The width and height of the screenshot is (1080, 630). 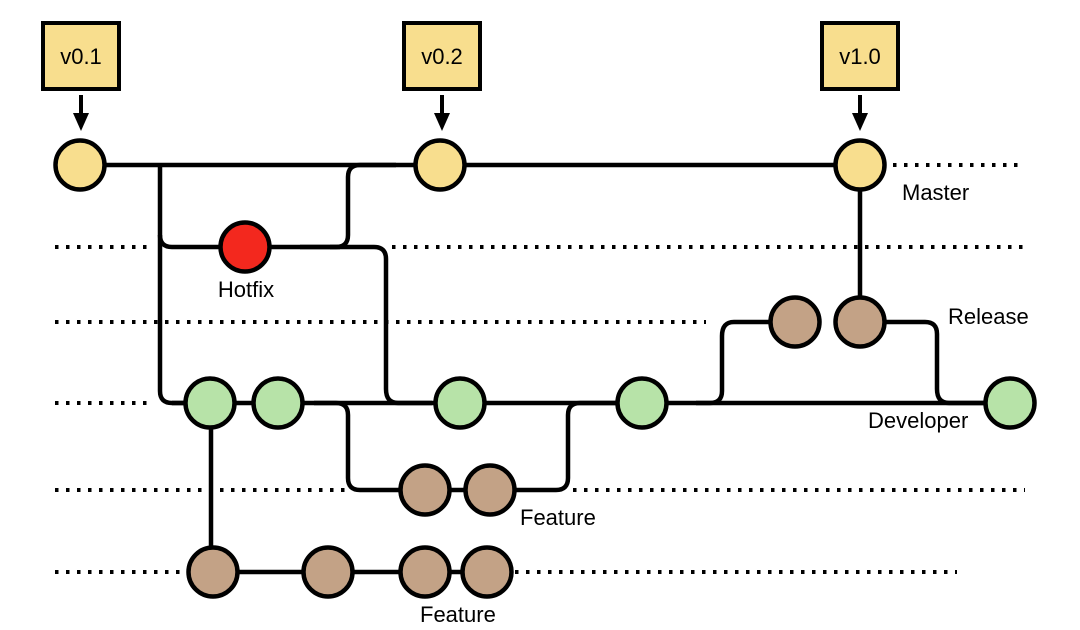 I want to click on tag-label-v0-2: v0.2, so click(x=442, y=56).